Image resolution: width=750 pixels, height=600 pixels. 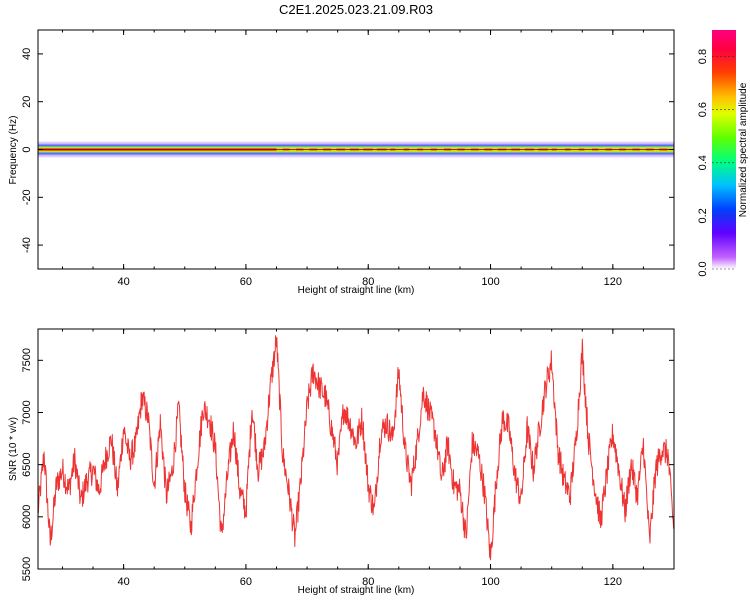 What do you see at coordinates (368, 582) in the screenshot?
I see `snr-x-tick-label: 80` at bounding box center [368, 582].